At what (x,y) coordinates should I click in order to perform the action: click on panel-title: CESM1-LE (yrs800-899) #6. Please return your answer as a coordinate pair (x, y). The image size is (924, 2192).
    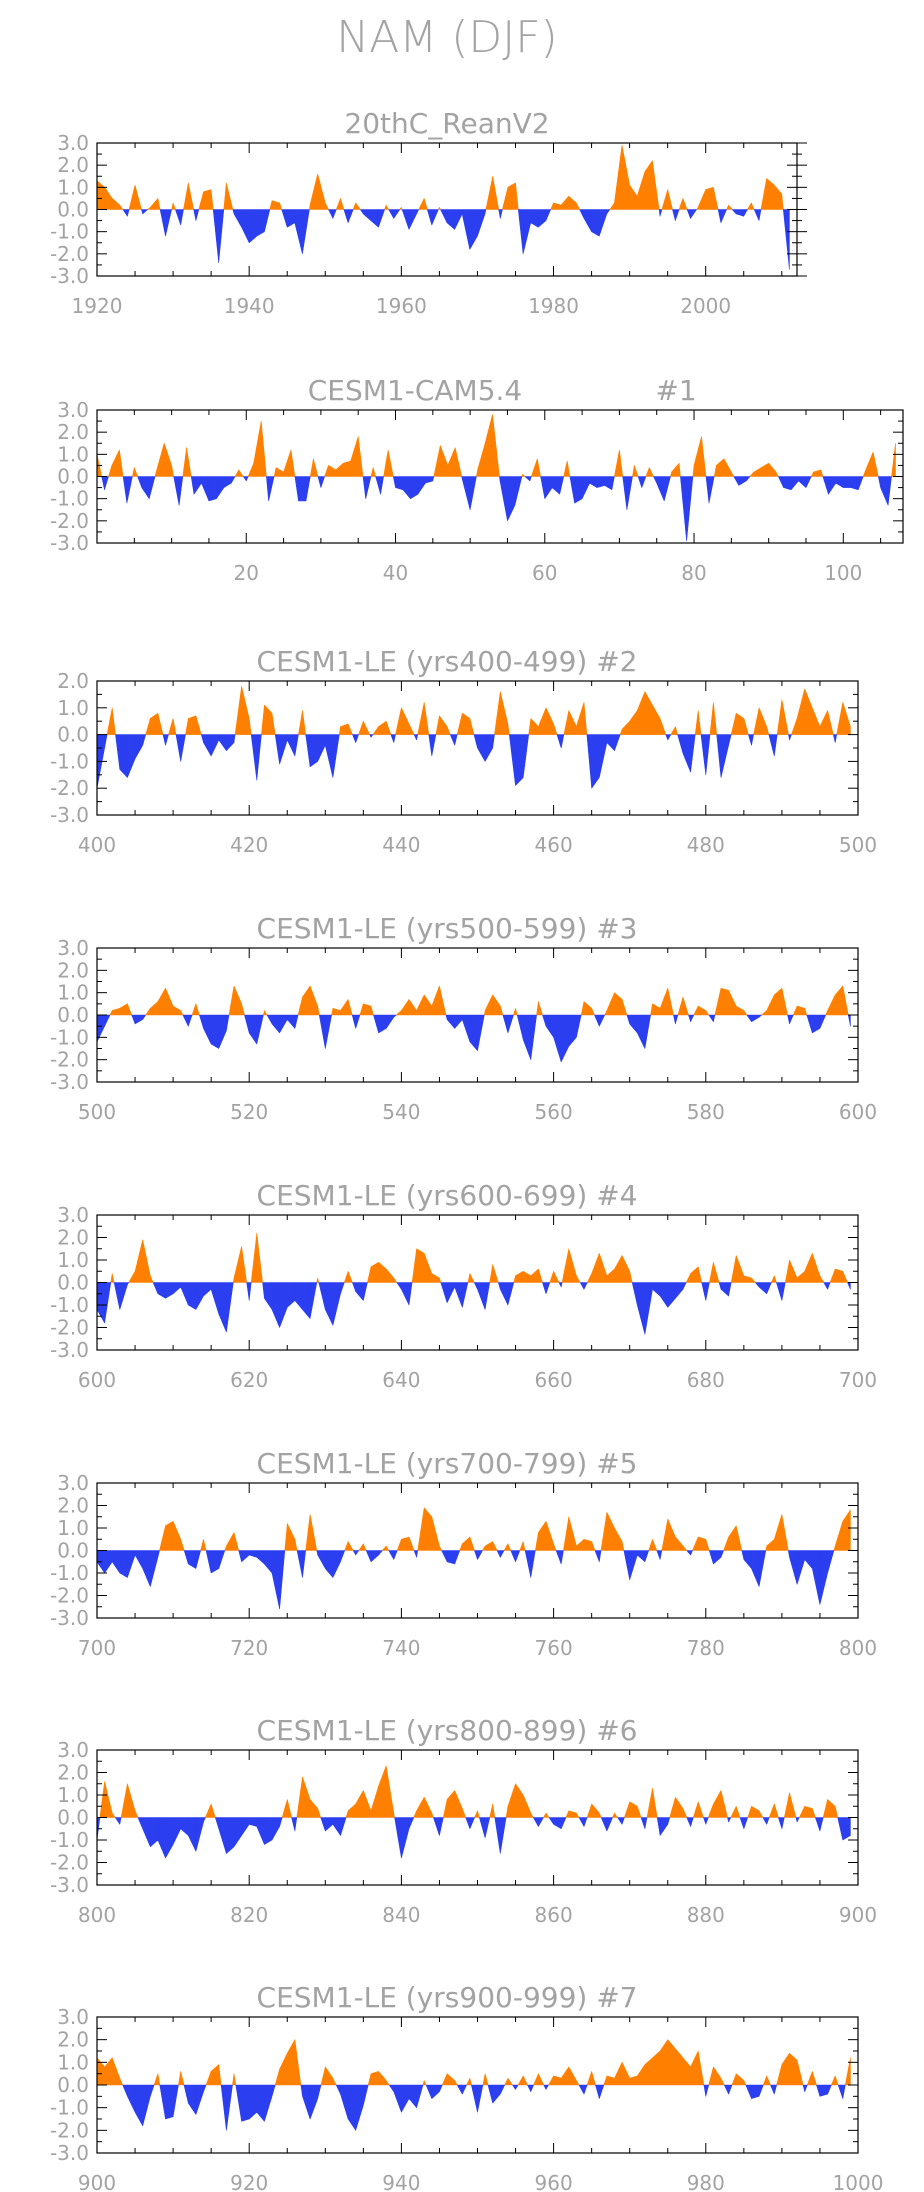
    Looking at the image, I should click on (447, 1730).